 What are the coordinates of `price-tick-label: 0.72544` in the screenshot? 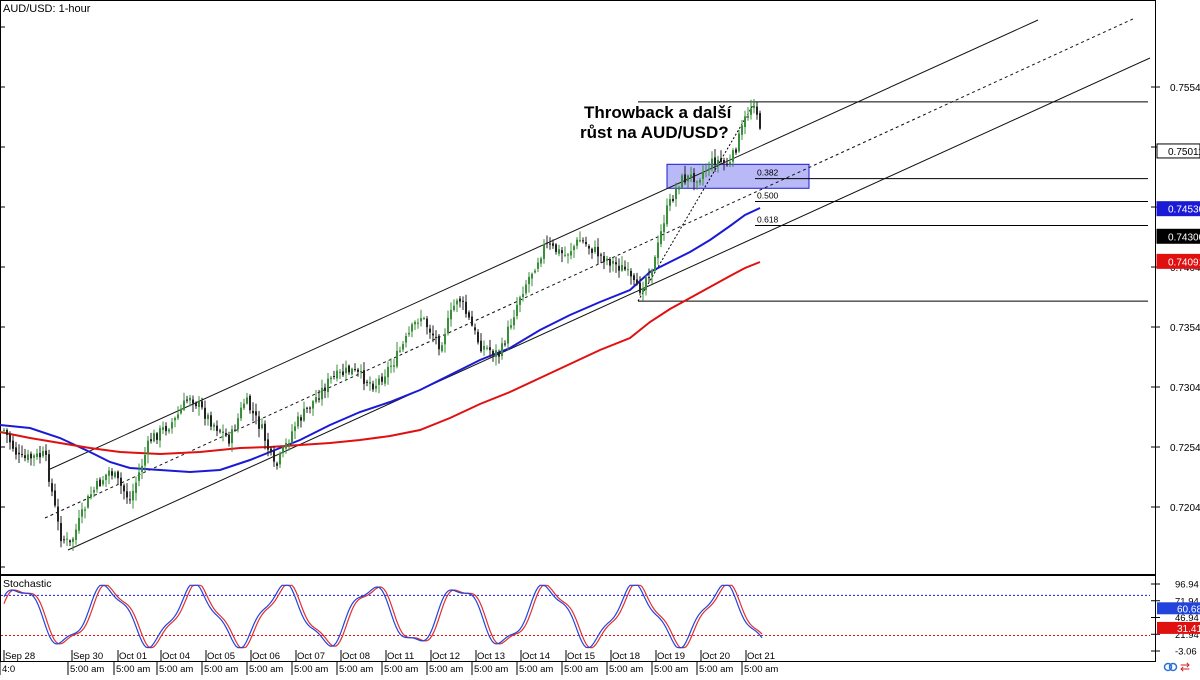 It's located at (1185, 448).